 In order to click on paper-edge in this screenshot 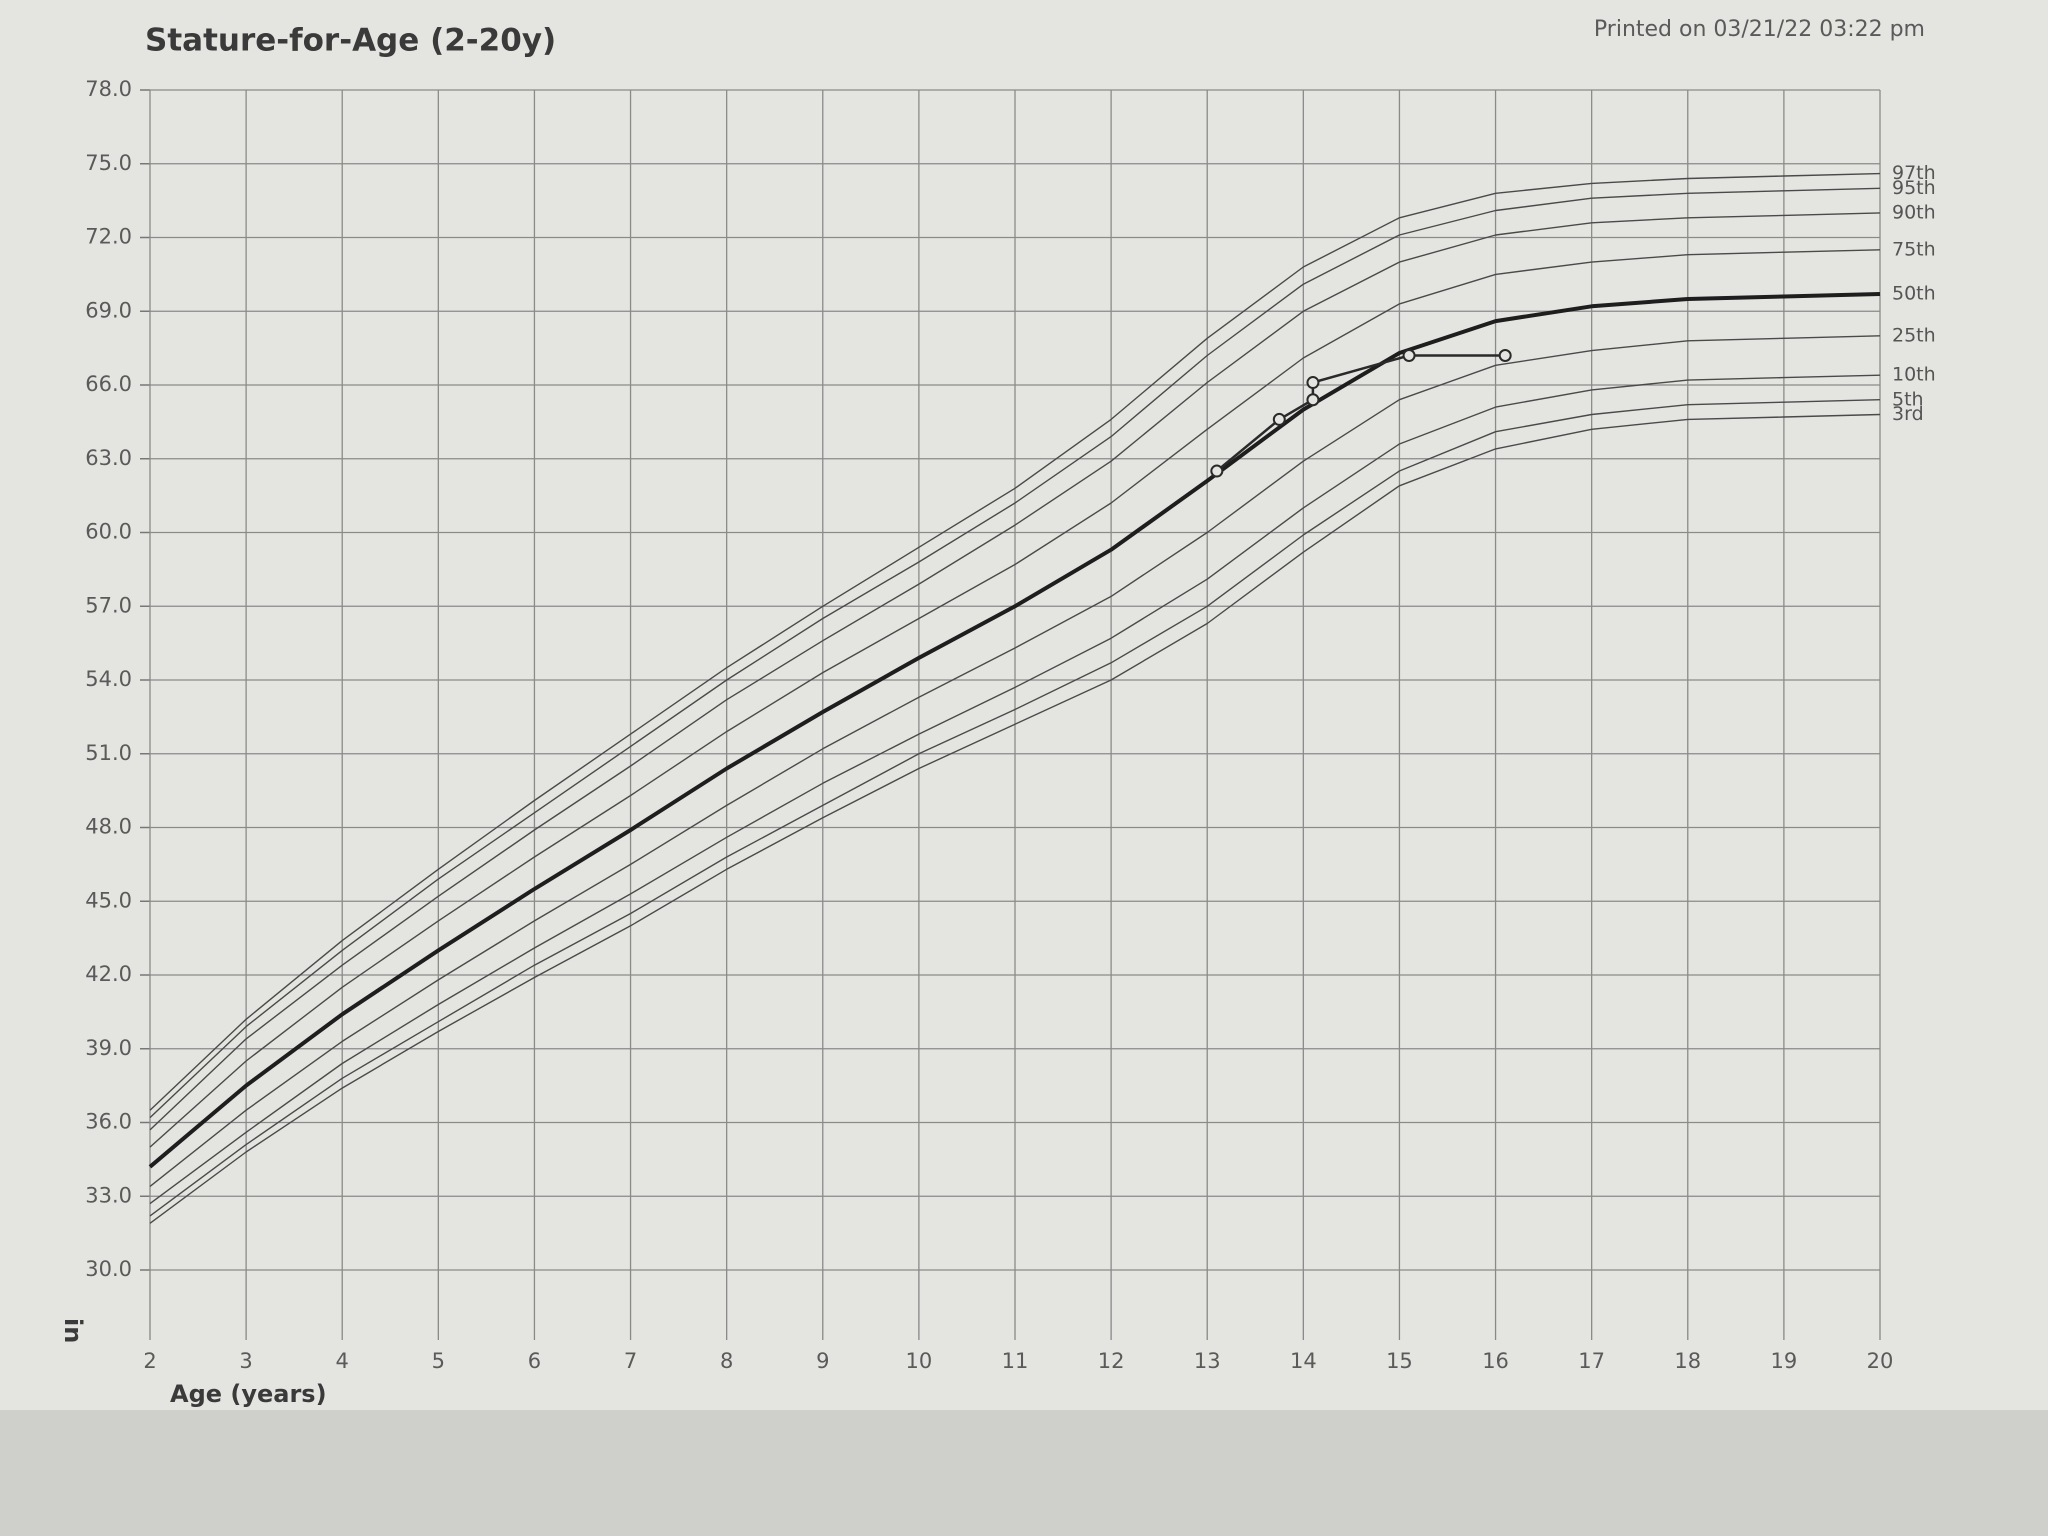, I will do `click(1024, 1473)`.